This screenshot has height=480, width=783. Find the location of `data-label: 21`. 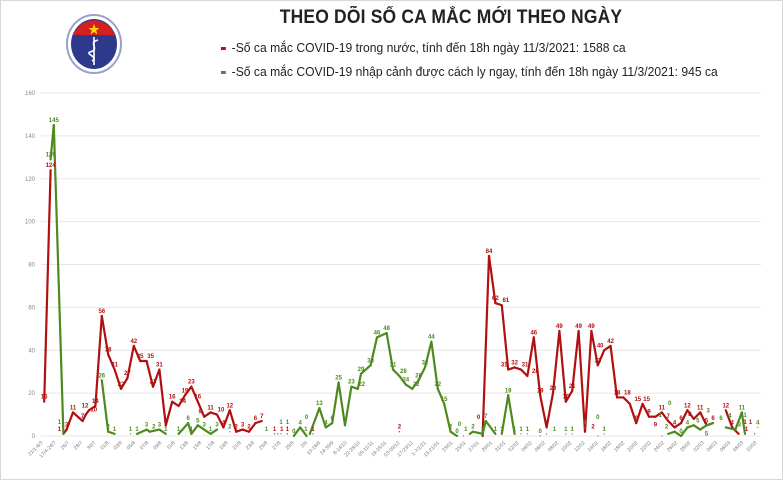

data-label: 21 is located at coordinates (572, 387).